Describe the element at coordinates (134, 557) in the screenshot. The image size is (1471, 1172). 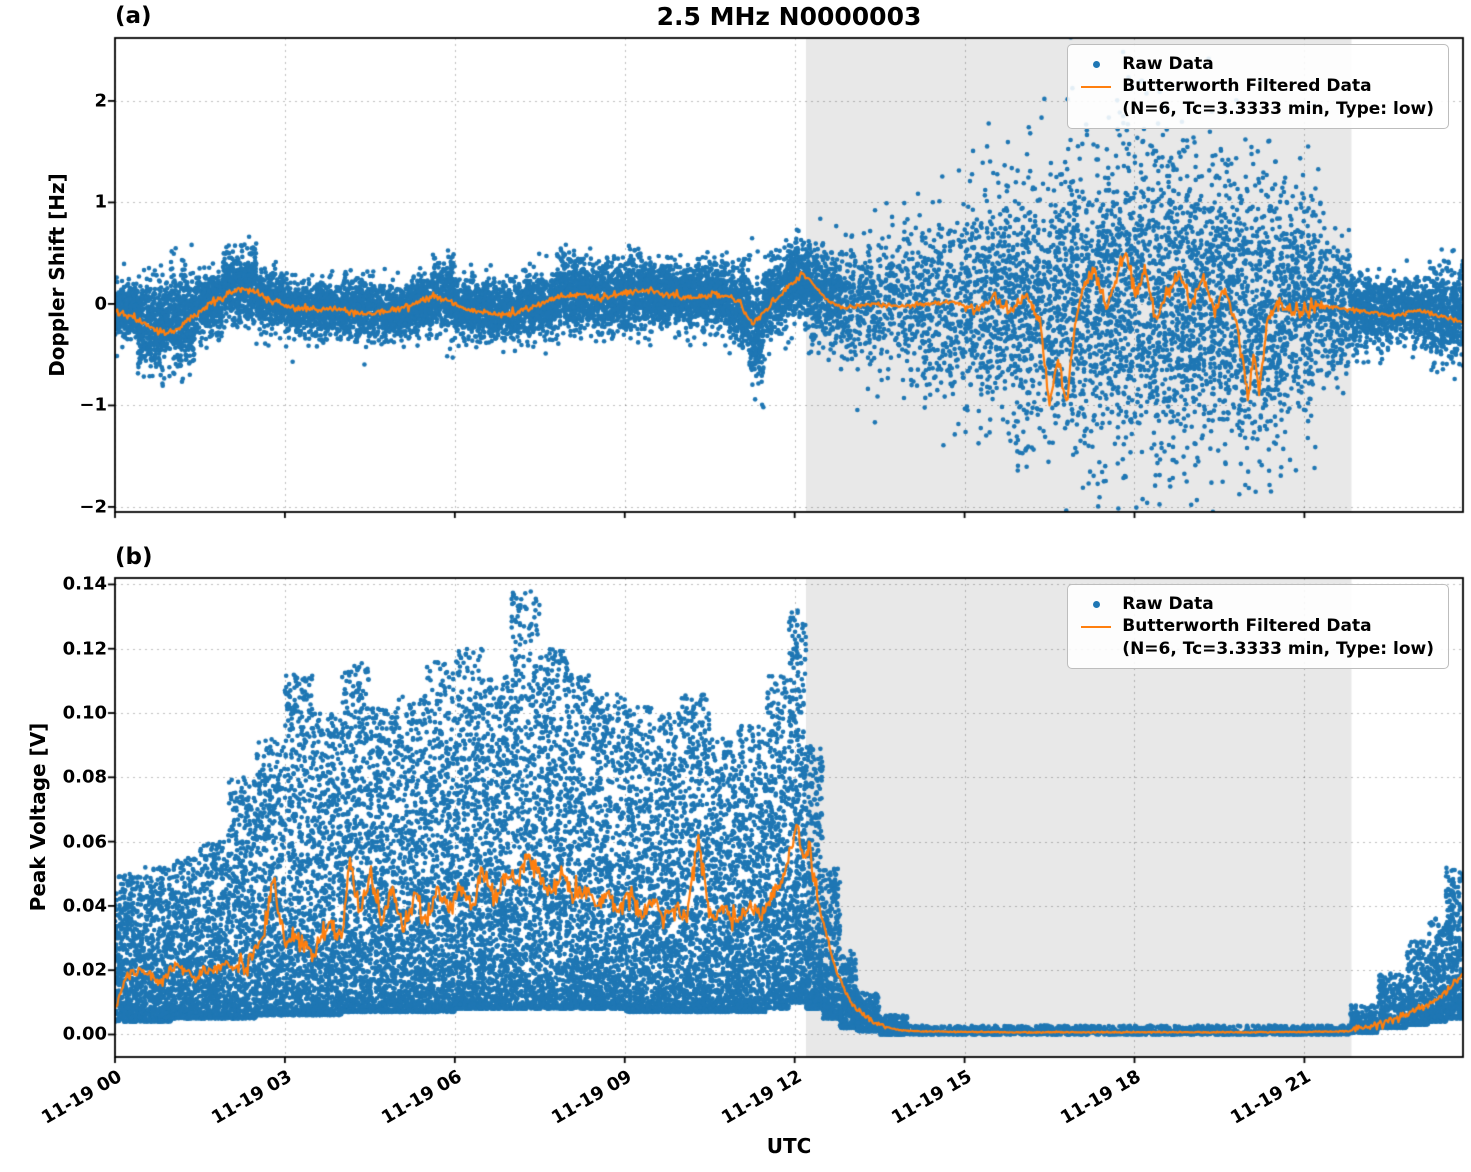
I see `panel-b-label: (b)` at that location.